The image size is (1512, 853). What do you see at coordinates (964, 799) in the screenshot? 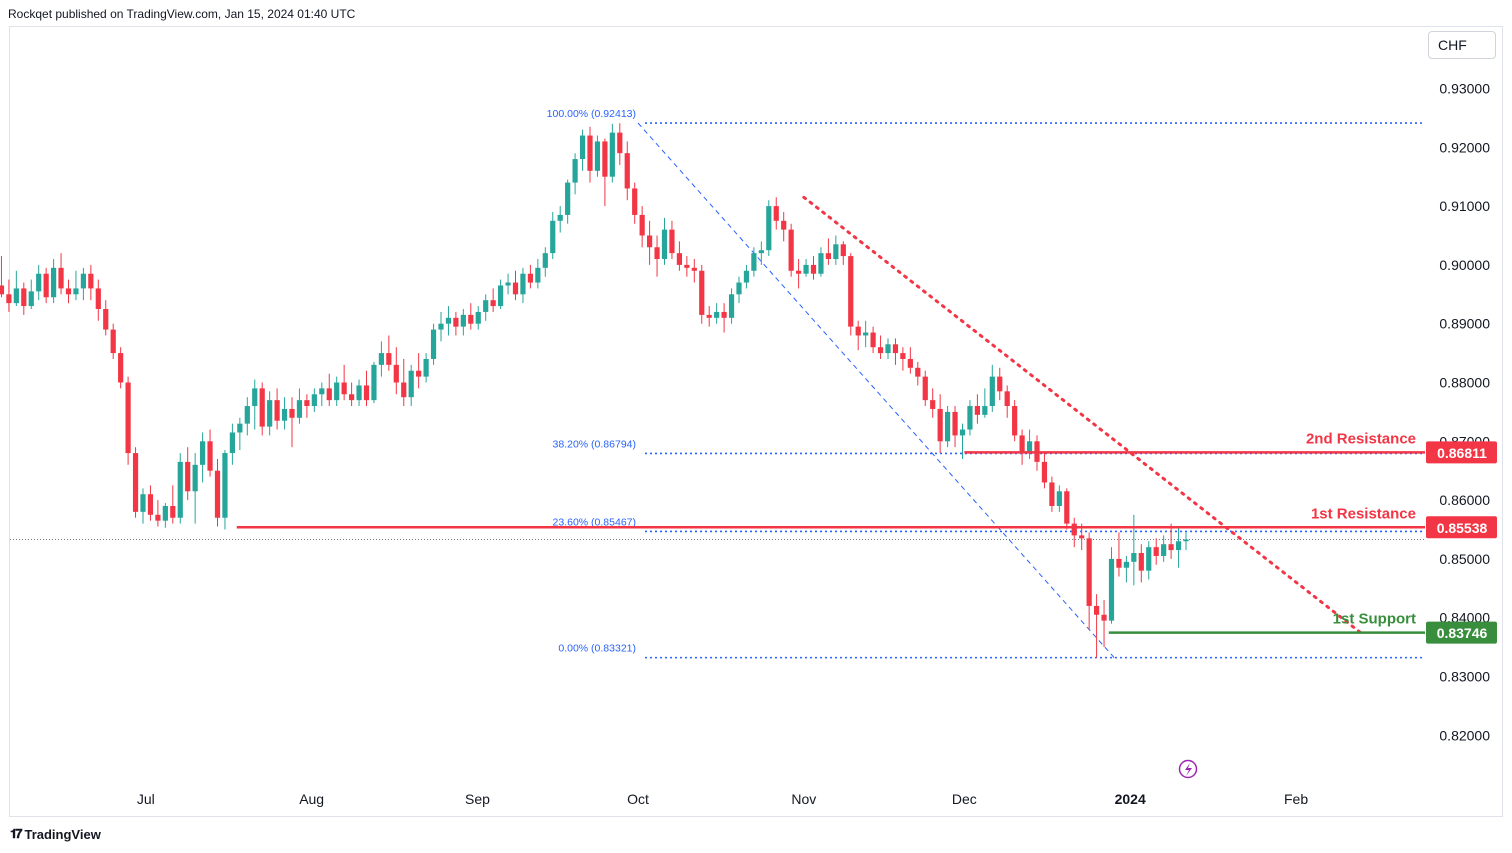
I see `time-tick-label: Dec` at bounding box center [964, 799].